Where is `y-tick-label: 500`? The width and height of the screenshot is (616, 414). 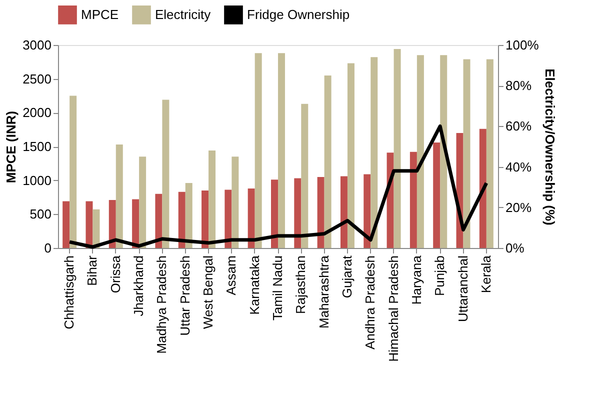 y-tick-label: 500 is located at coordinates (41, 214).